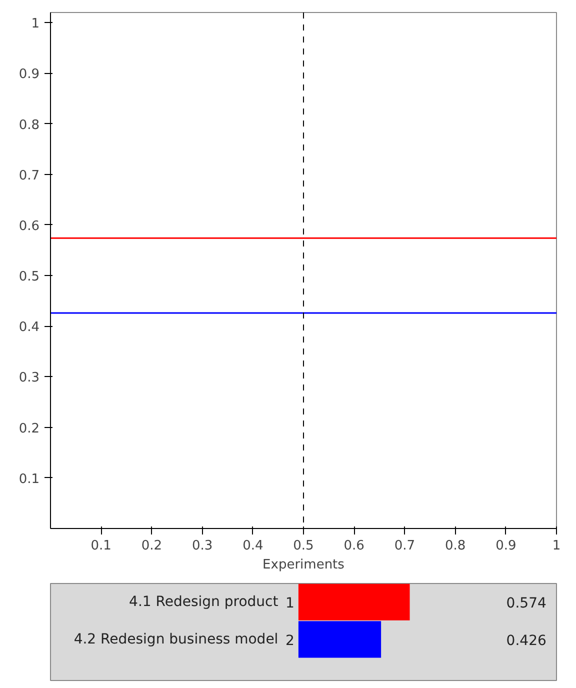 The height and width of the screenshot is (688, 576). What do you see at coordinates (405, 546) in the screenshot?
I see `x-tick-label: 0.7` at bounding box center [405, 546].